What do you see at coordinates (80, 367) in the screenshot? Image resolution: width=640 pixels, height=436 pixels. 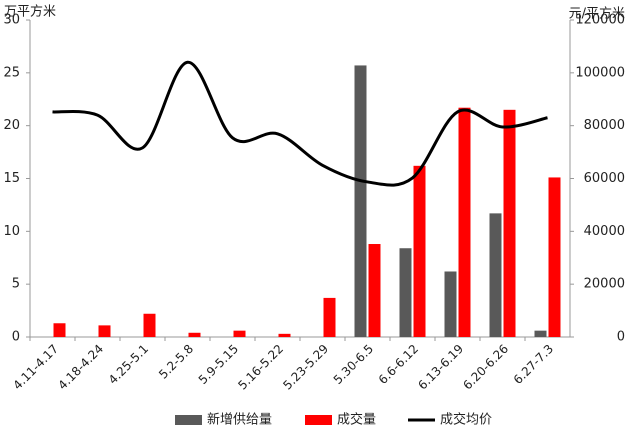 I see `x-tick-label: 4.18-4.24` at bounding box center [80, 367].